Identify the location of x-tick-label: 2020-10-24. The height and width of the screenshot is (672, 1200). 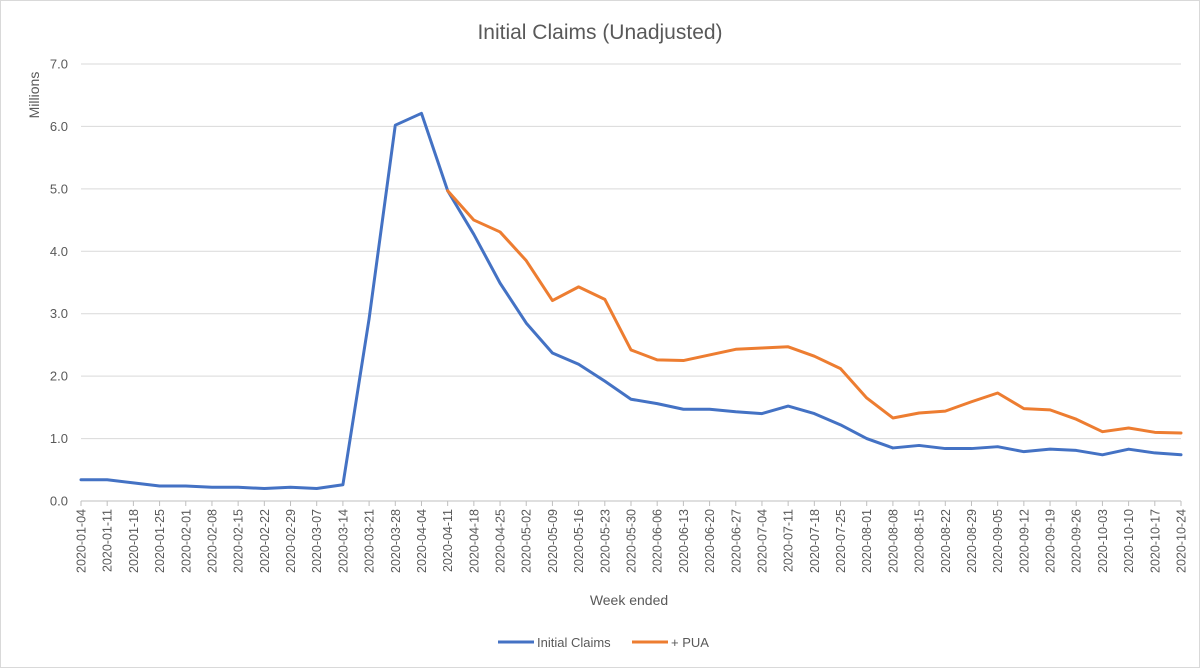
(1182, 541).